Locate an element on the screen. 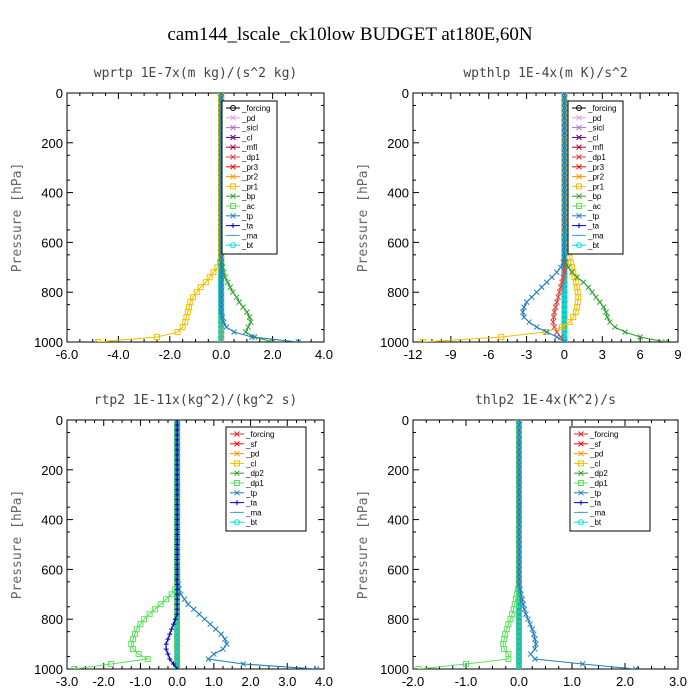  legend-label: _dp1 is located at coordinates (596, 157).